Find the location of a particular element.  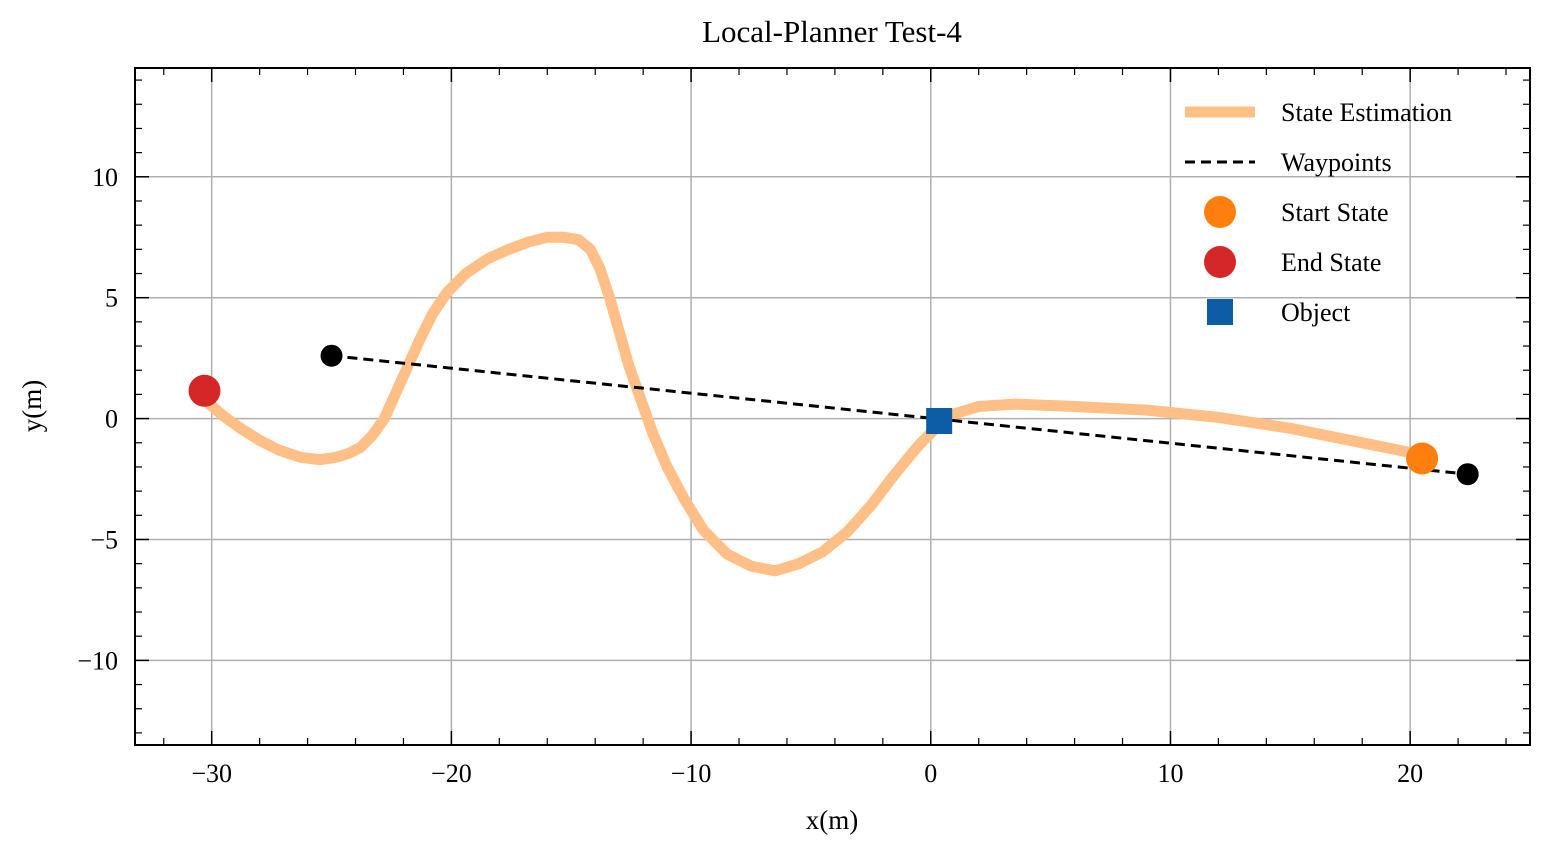

chart-title: Local-Planner Test-4 is located at coordinates (832, 31).